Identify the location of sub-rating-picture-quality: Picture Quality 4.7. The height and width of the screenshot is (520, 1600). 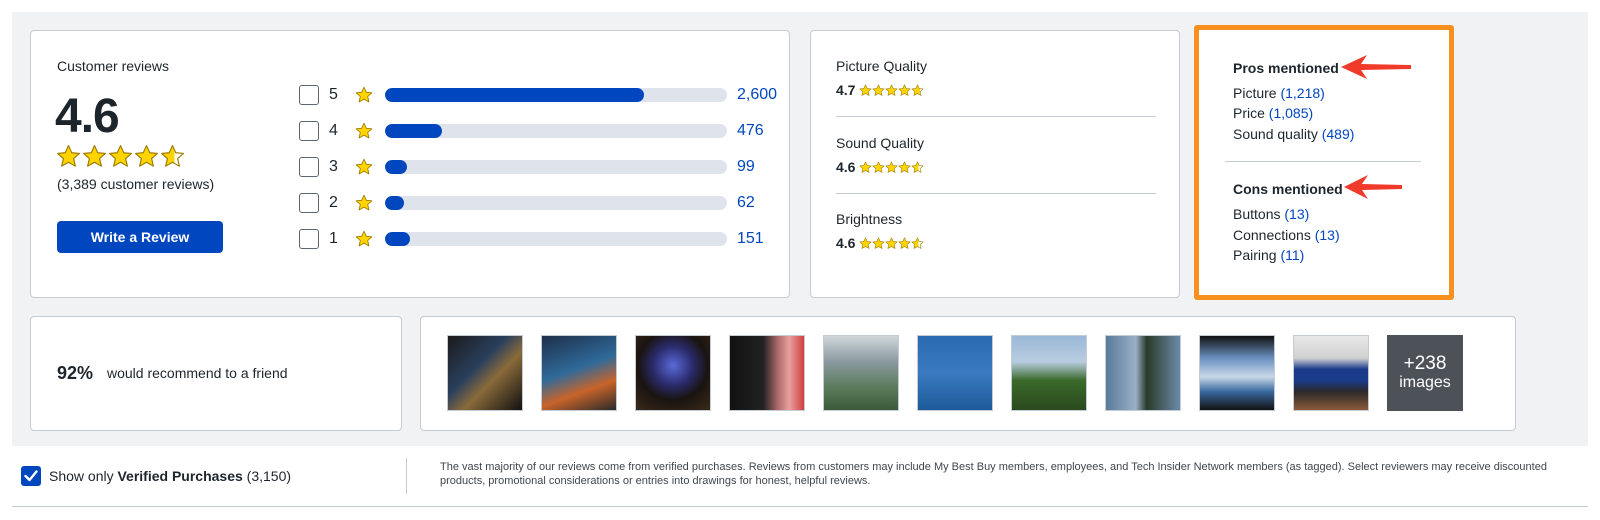
(996, 78).